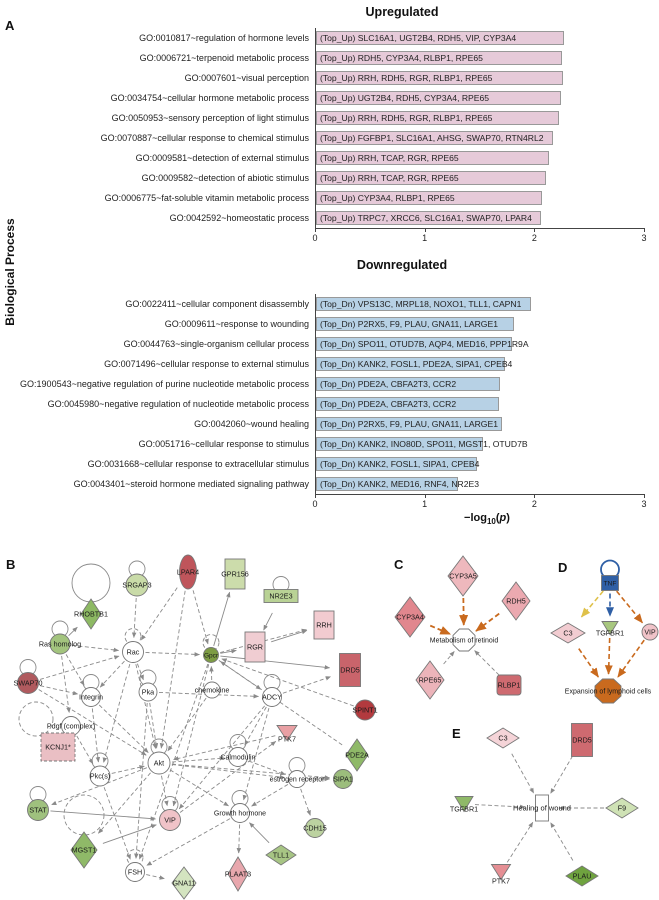 The width and height of the screenshot is (659, 900). What do you see at coordinates (225, 178) in the screenshot?
I see `go-term-label: GO:0009582~detection of abiotic stimulus` at bounding box center [225, 178].